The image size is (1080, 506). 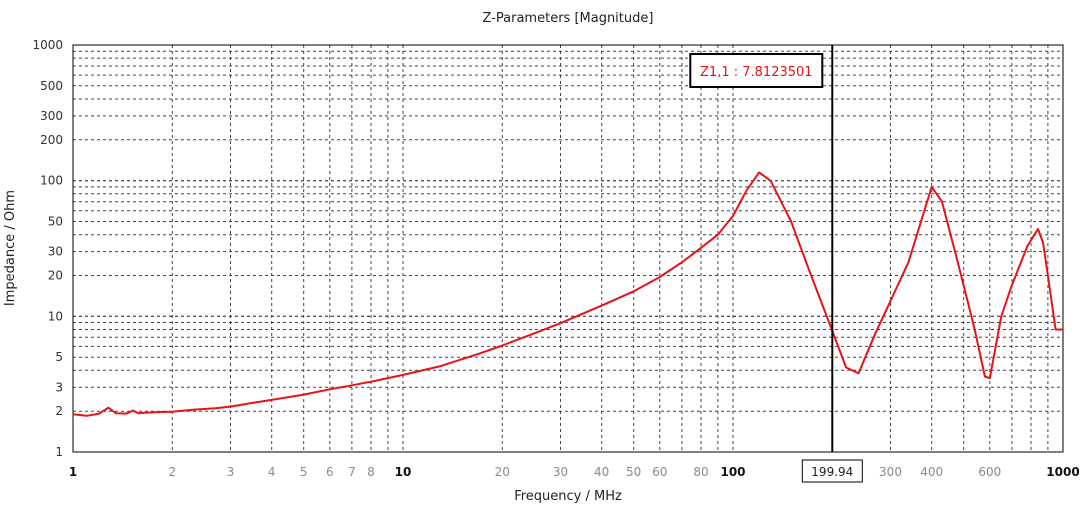 What do you see at coordinates (272, 472) in the screenshot?
I see `x-tick-label: 4` at bounding box center [272, 472].